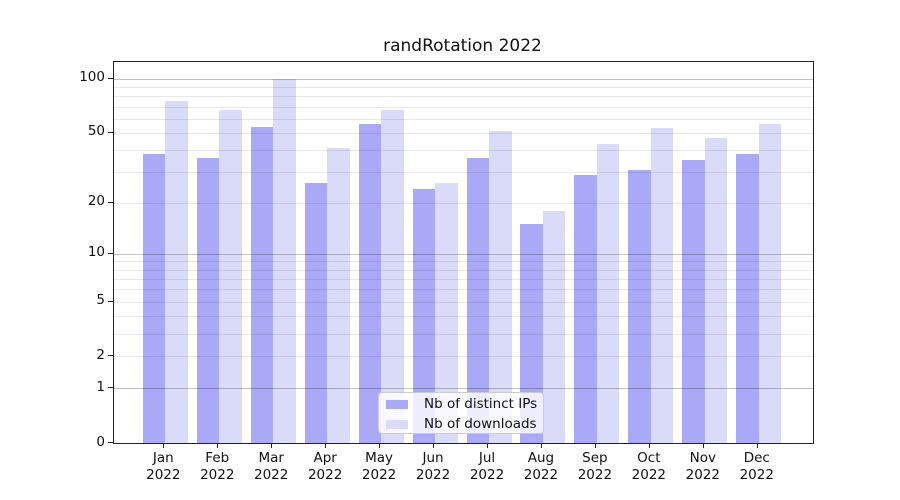  What do you see at coordinates (338, 295) in the screenshot?
I see `bar-nb-of-downloads-apr` at bounding box center [338, 295].